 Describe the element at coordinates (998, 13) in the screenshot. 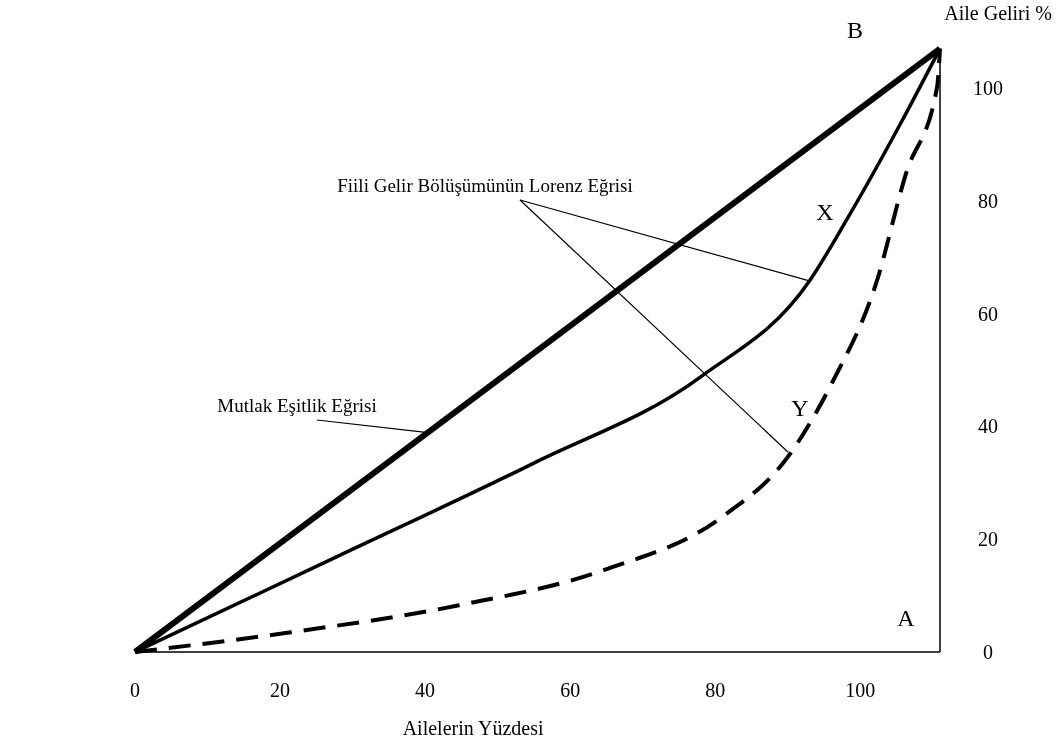

I see `y-axis-title: Aile Geliri %` at that location.